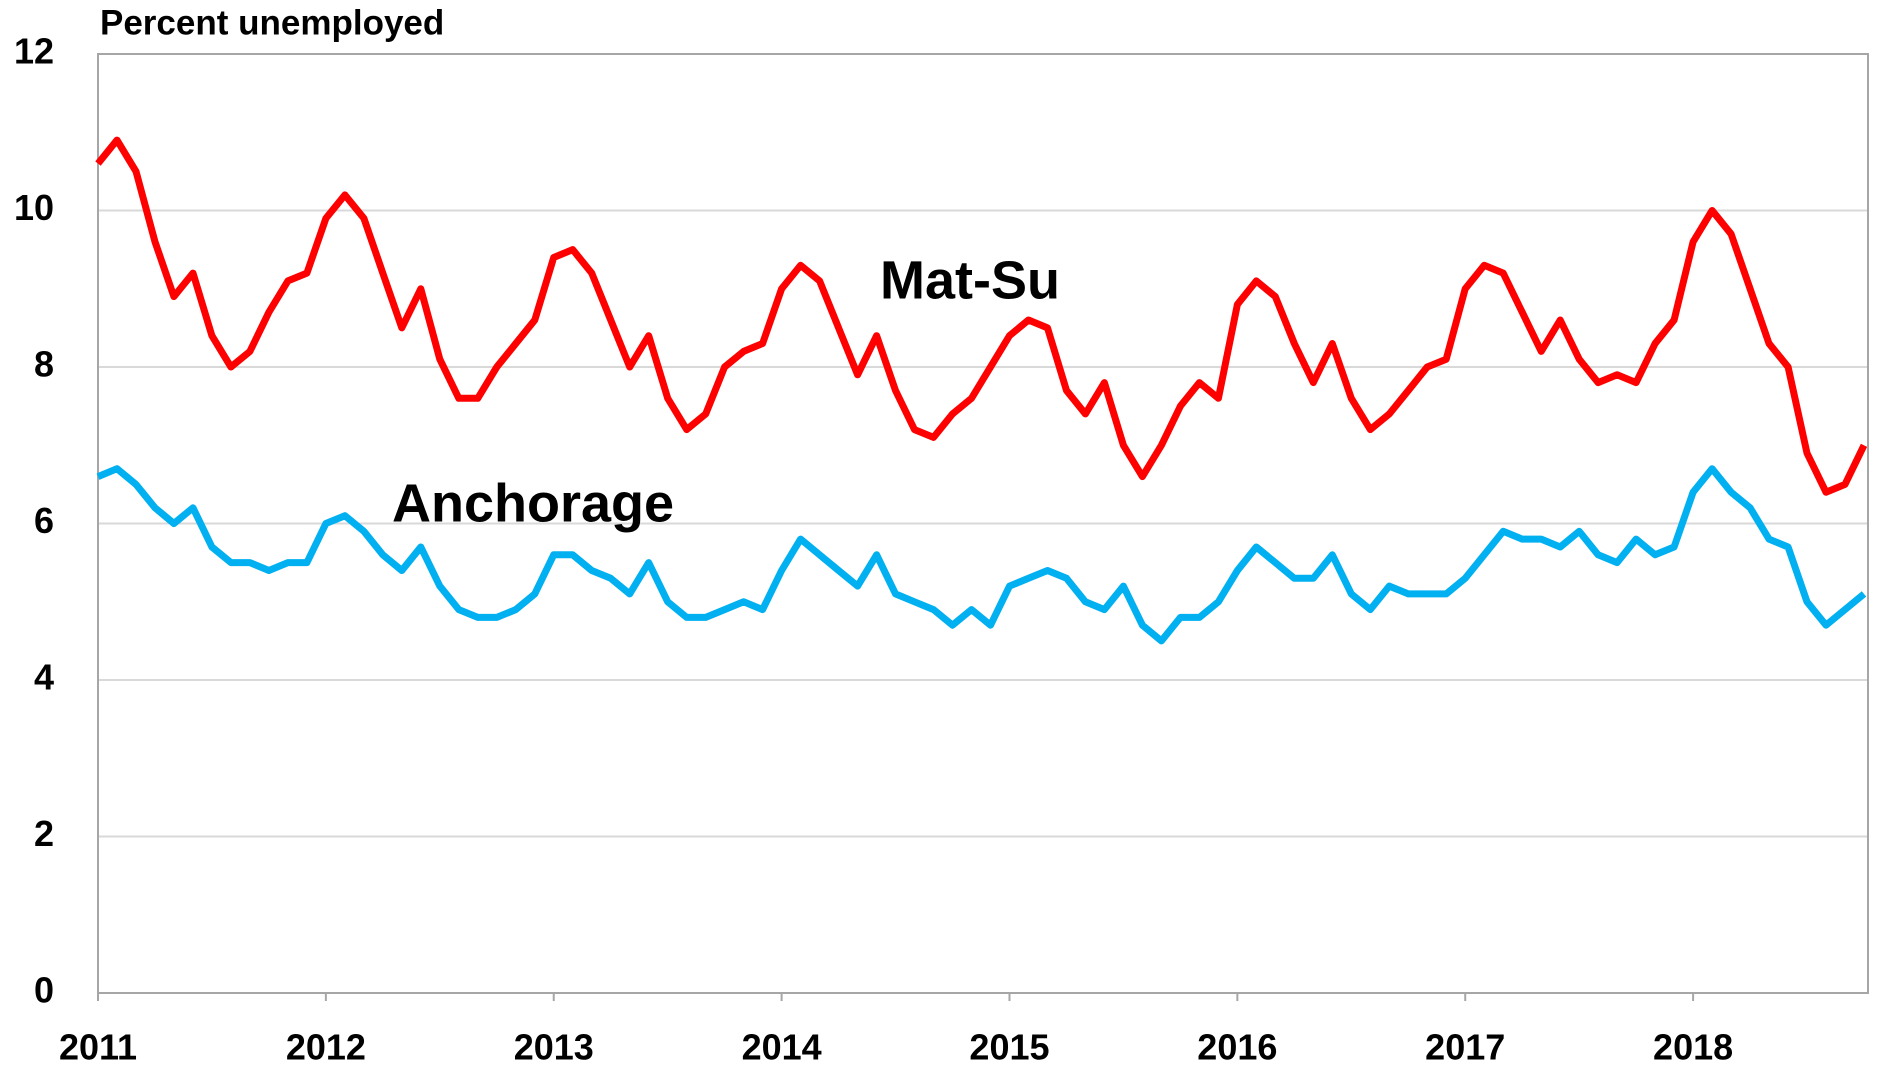  Describe the element at coordinates (34, 207) in the screenshot. I see `y-tick-label: 10` at that location.